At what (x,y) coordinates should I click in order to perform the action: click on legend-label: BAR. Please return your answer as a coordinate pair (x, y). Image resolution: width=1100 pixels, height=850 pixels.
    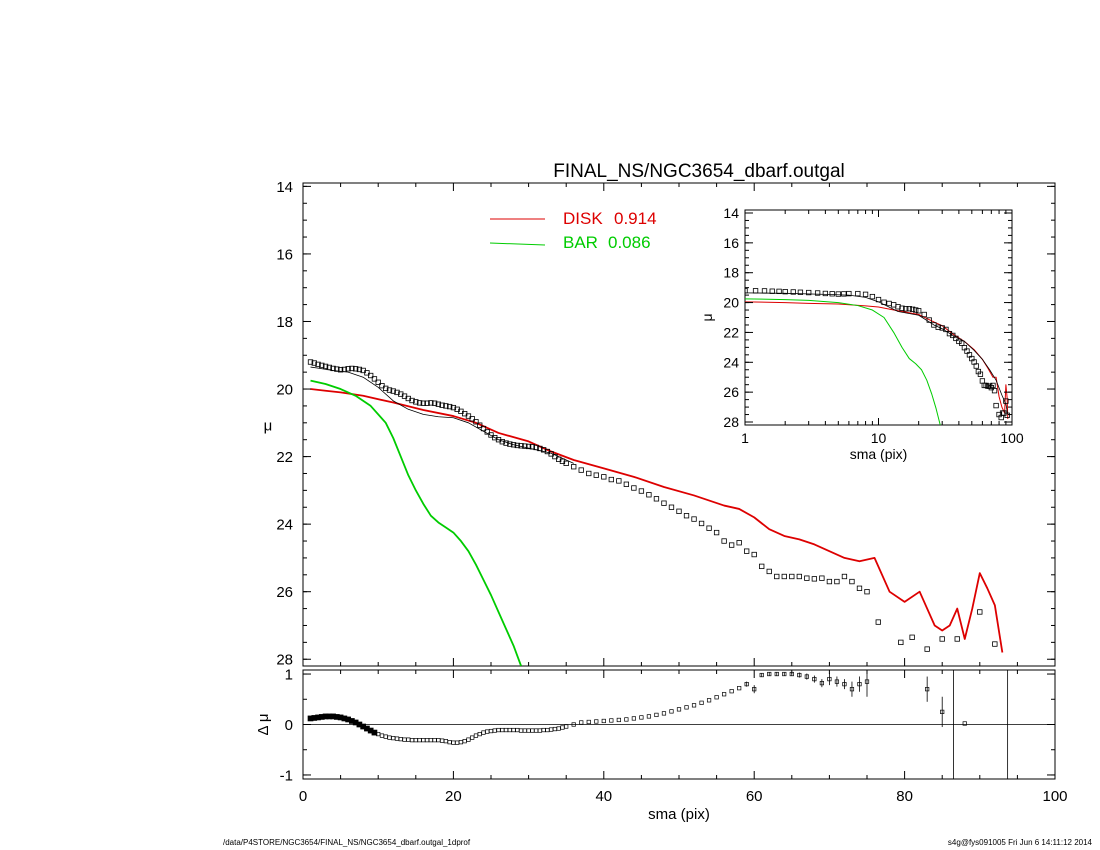
    Looking at the image, I should click on (580, 242).